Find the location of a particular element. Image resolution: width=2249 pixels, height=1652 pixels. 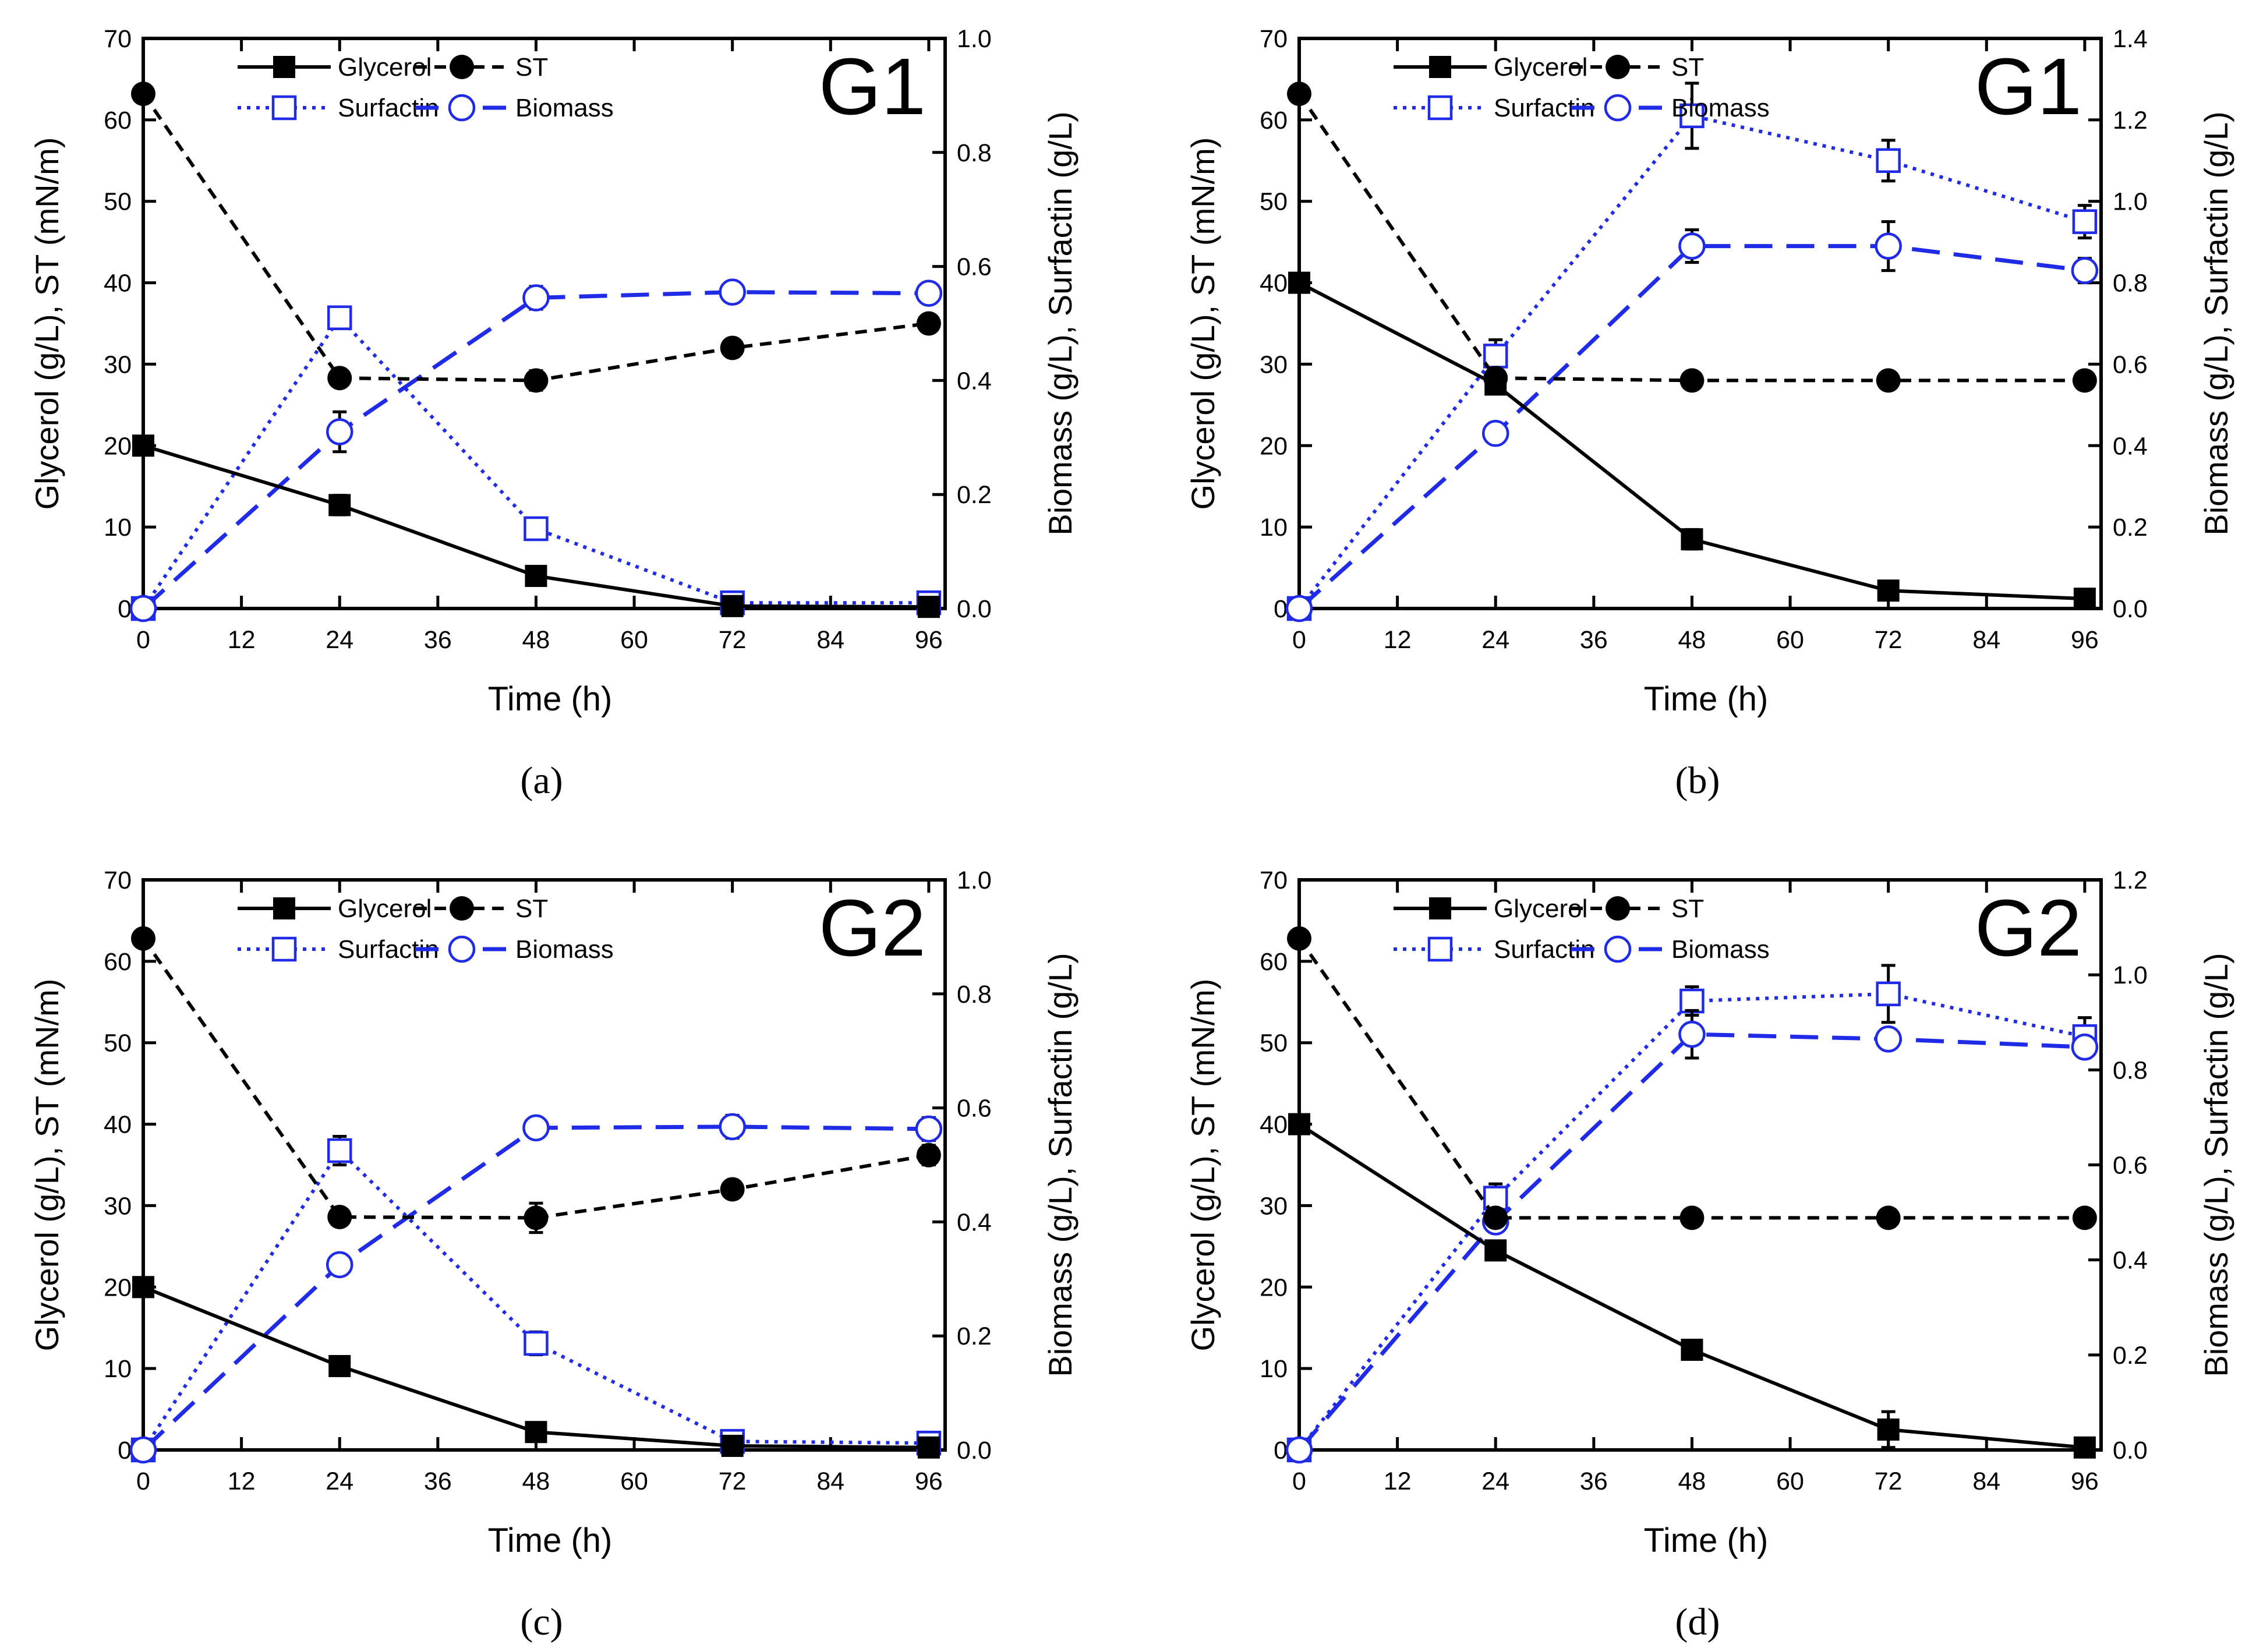

legend-marker-biomass is located at coordinates (1618, 949).